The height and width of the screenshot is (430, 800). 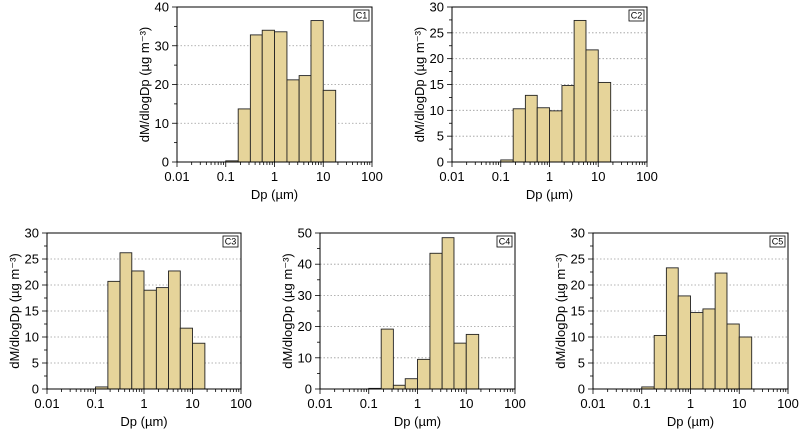 What do you see at coordinates (305, 233) in the screenshot?
I see `y-tick-label: 50` at bounding box center [305, 233].